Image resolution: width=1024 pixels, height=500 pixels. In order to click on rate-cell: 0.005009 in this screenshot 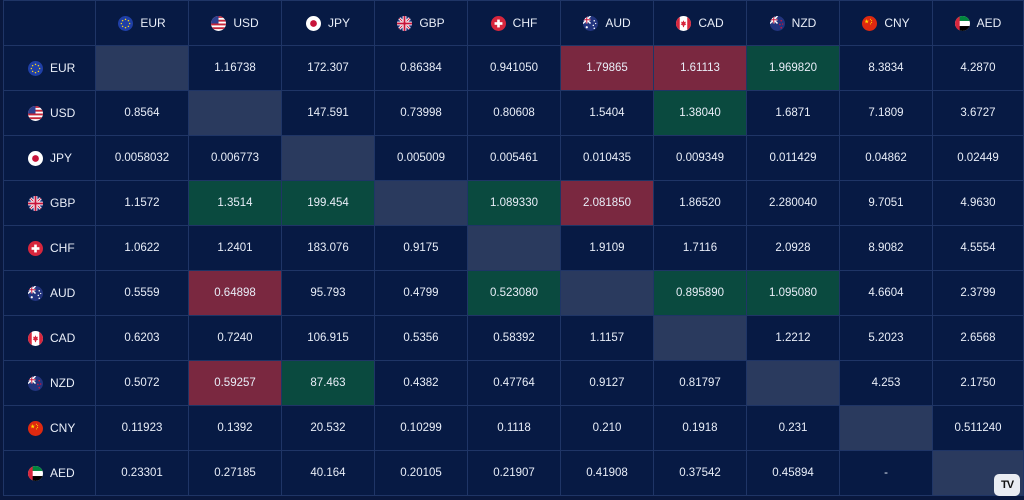, I will do `click(421, 158)`.